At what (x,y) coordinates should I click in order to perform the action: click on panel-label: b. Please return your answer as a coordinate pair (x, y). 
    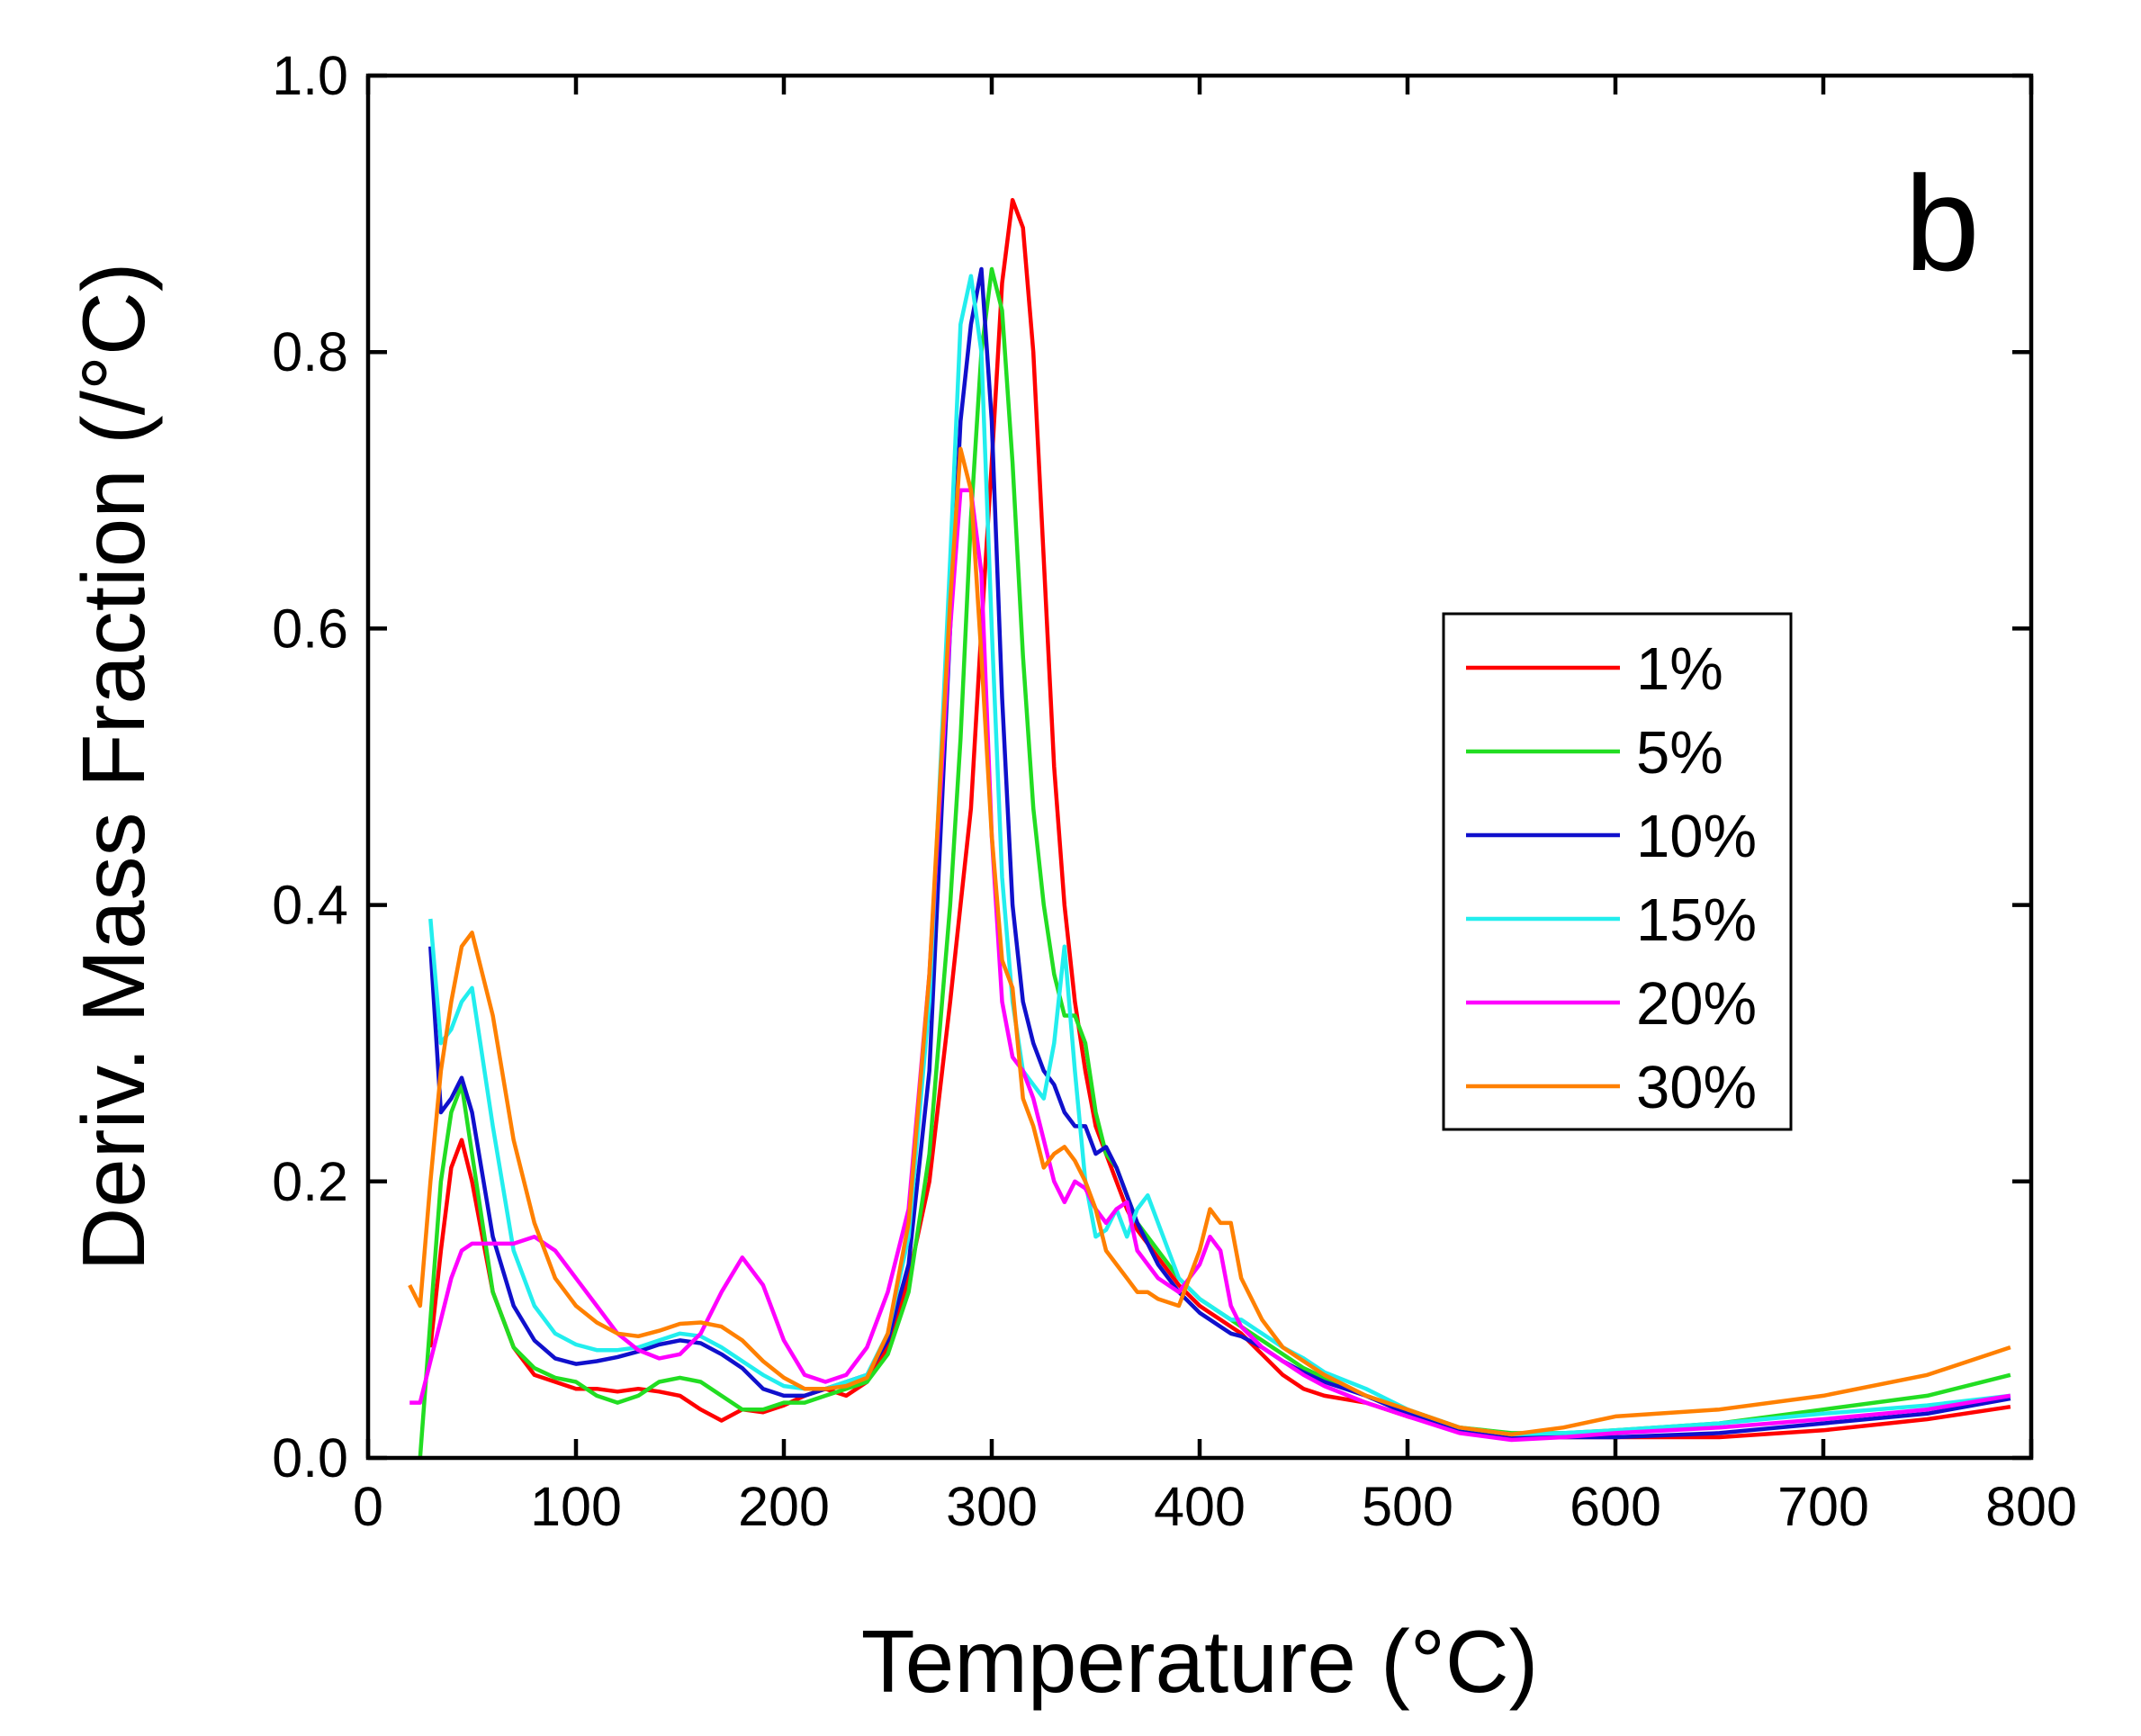
    Looking at the image, I should click on (1941, 223).